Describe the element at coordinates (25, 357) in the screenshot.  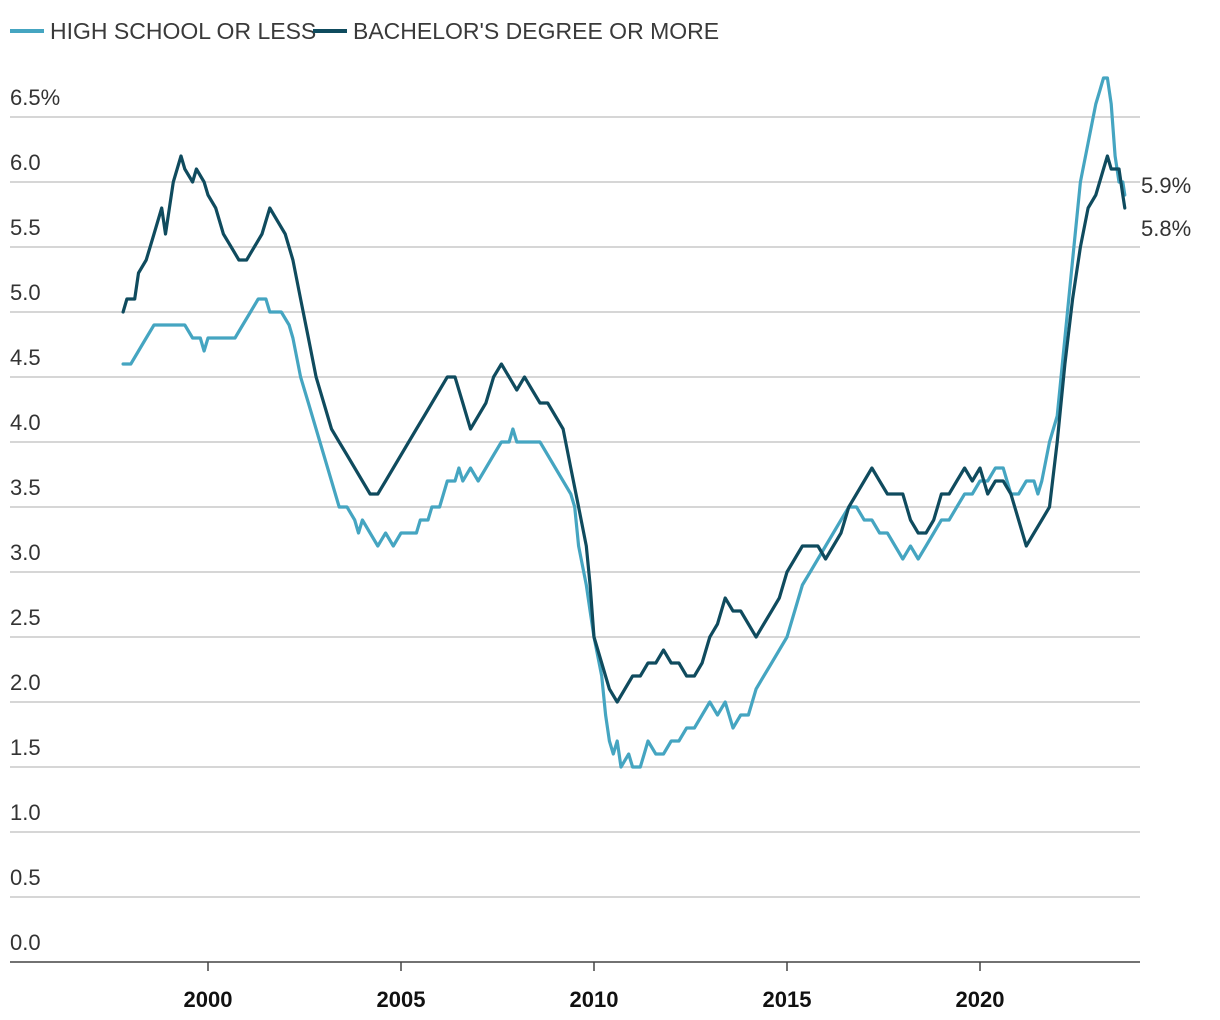
I see `y-tick-label: 4.5` at that location.